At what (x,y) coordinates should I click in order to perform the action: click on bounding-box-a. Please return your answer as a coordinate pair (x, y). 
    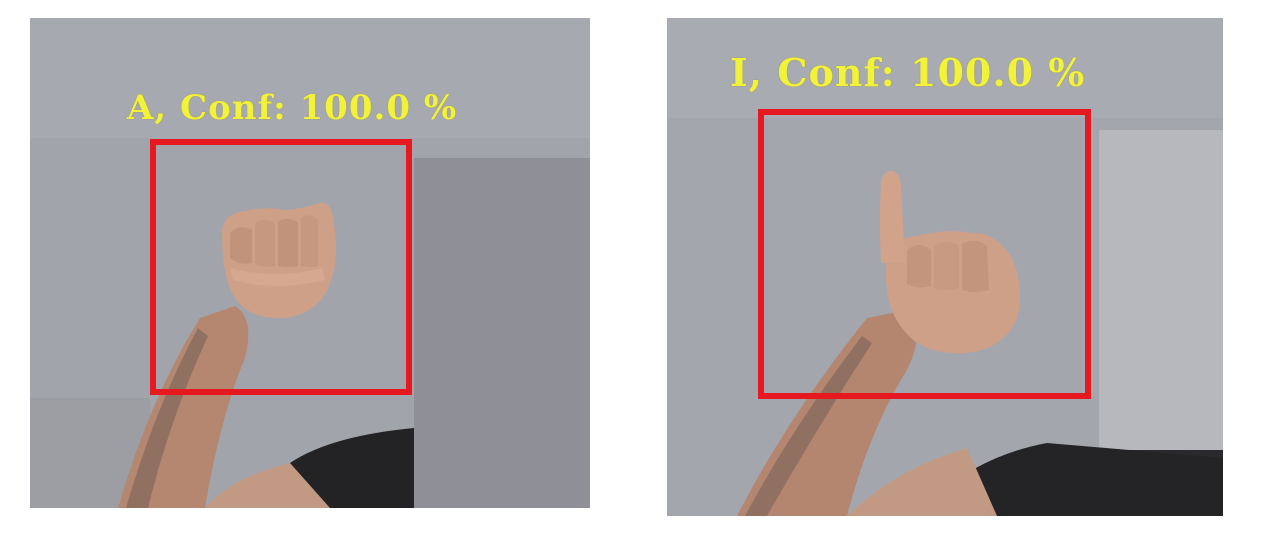
    Looking at the image, I should click on (281, 267).